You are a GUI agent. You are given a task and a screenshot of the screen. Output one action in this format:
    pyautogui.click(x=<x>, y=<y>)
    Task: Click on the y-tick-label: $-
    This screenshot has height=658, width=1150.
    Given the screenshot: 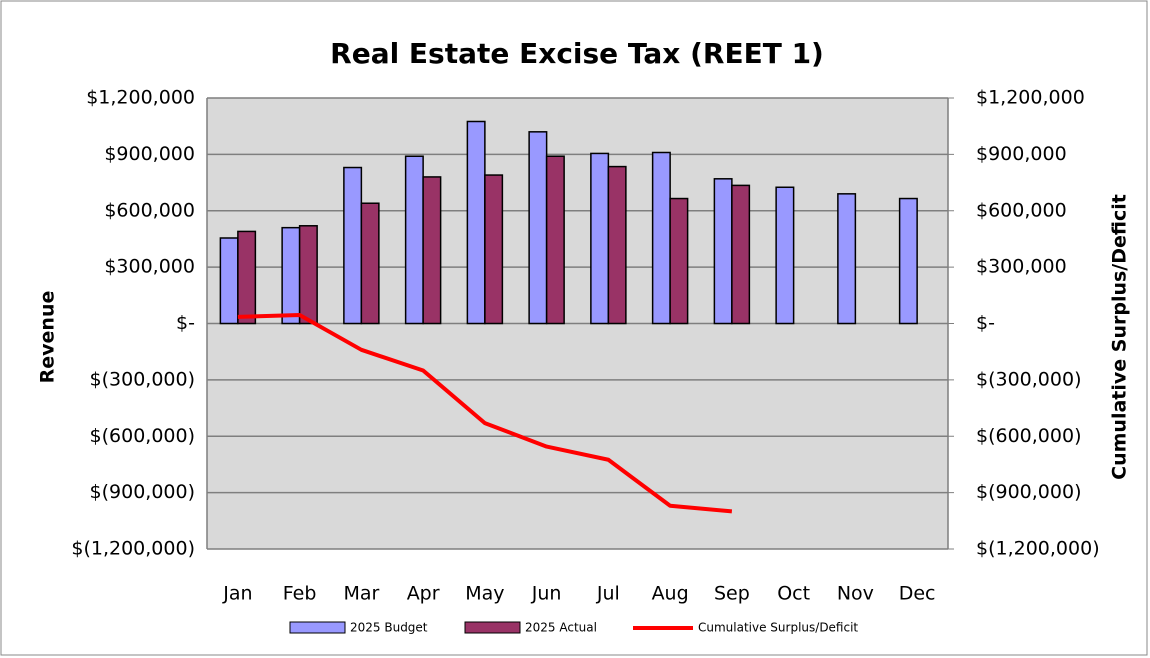 What is the action you would take?
    pyautogui.click(x=185, y=323)
    